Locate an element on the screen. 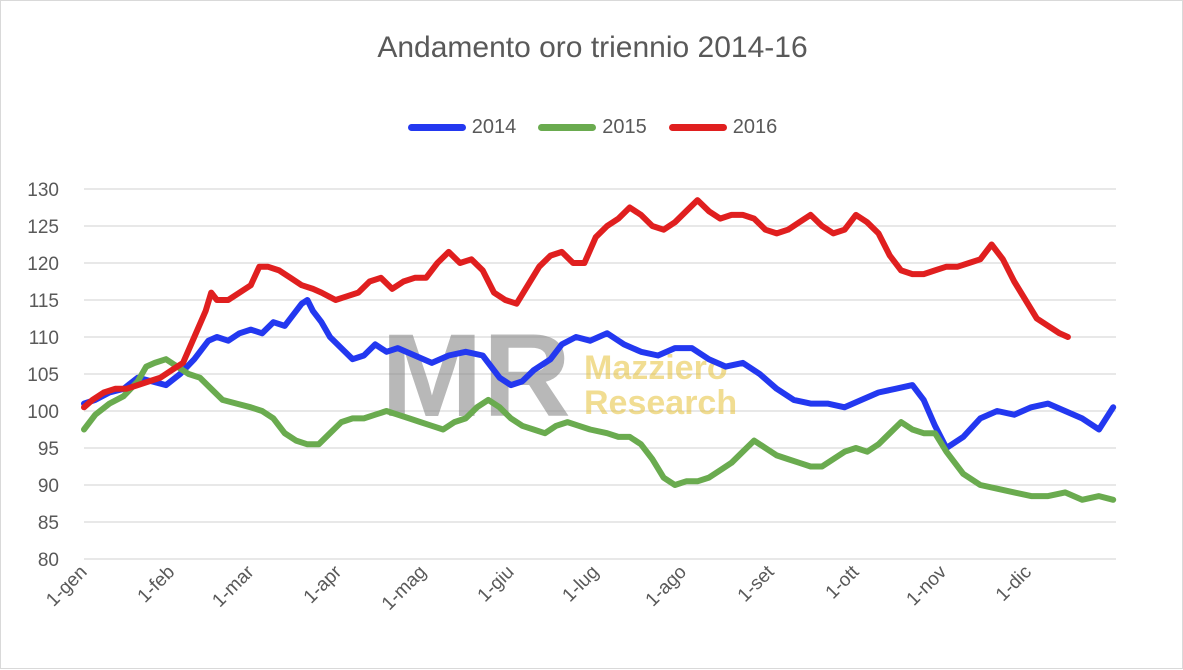 The width and height of the screenshot is (1183, 670). legend-label: 2016 is located at coordinates (755, 127).